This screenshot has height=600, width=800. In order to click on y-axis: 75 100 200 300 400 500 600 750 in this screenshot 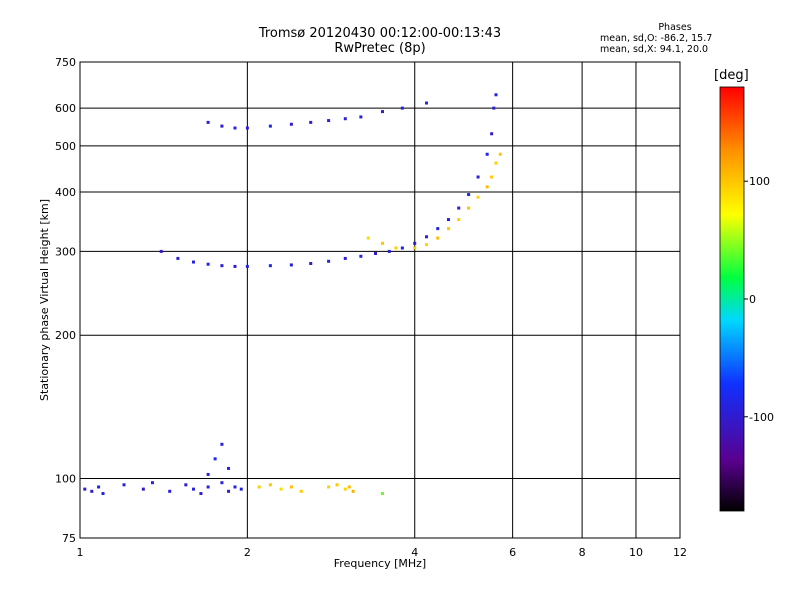, I will do `click(65, 300)`.